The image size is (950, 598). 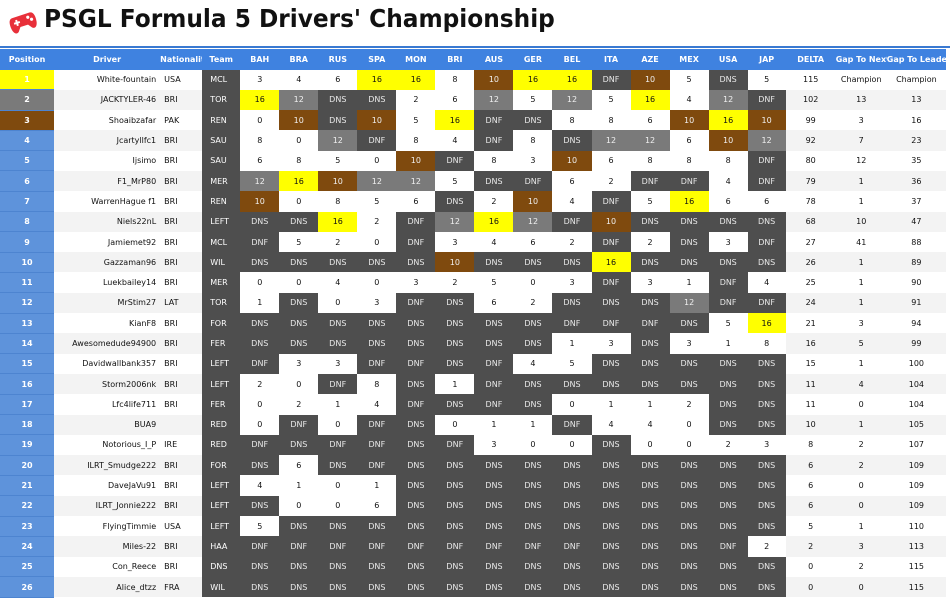 I want to click on team-cell: SAU, so click(x=221, y=140).